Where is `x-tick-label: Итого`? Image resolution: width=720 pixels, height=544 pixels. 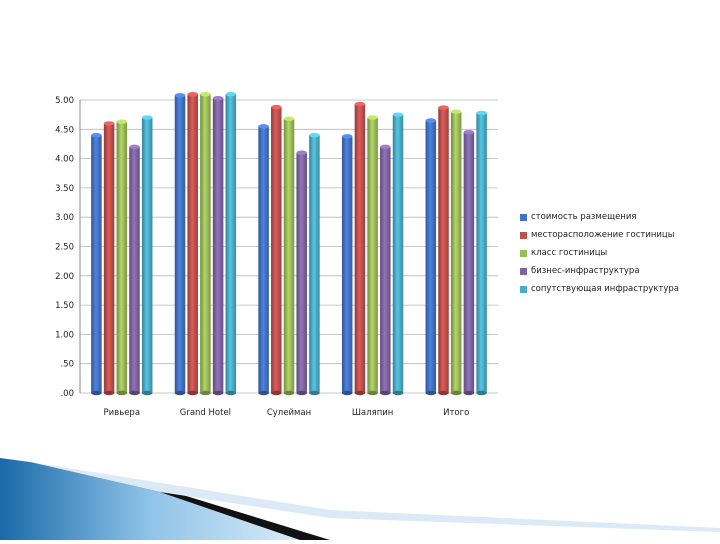
x-tick-label: Итого is located at coordinates (456, 413).